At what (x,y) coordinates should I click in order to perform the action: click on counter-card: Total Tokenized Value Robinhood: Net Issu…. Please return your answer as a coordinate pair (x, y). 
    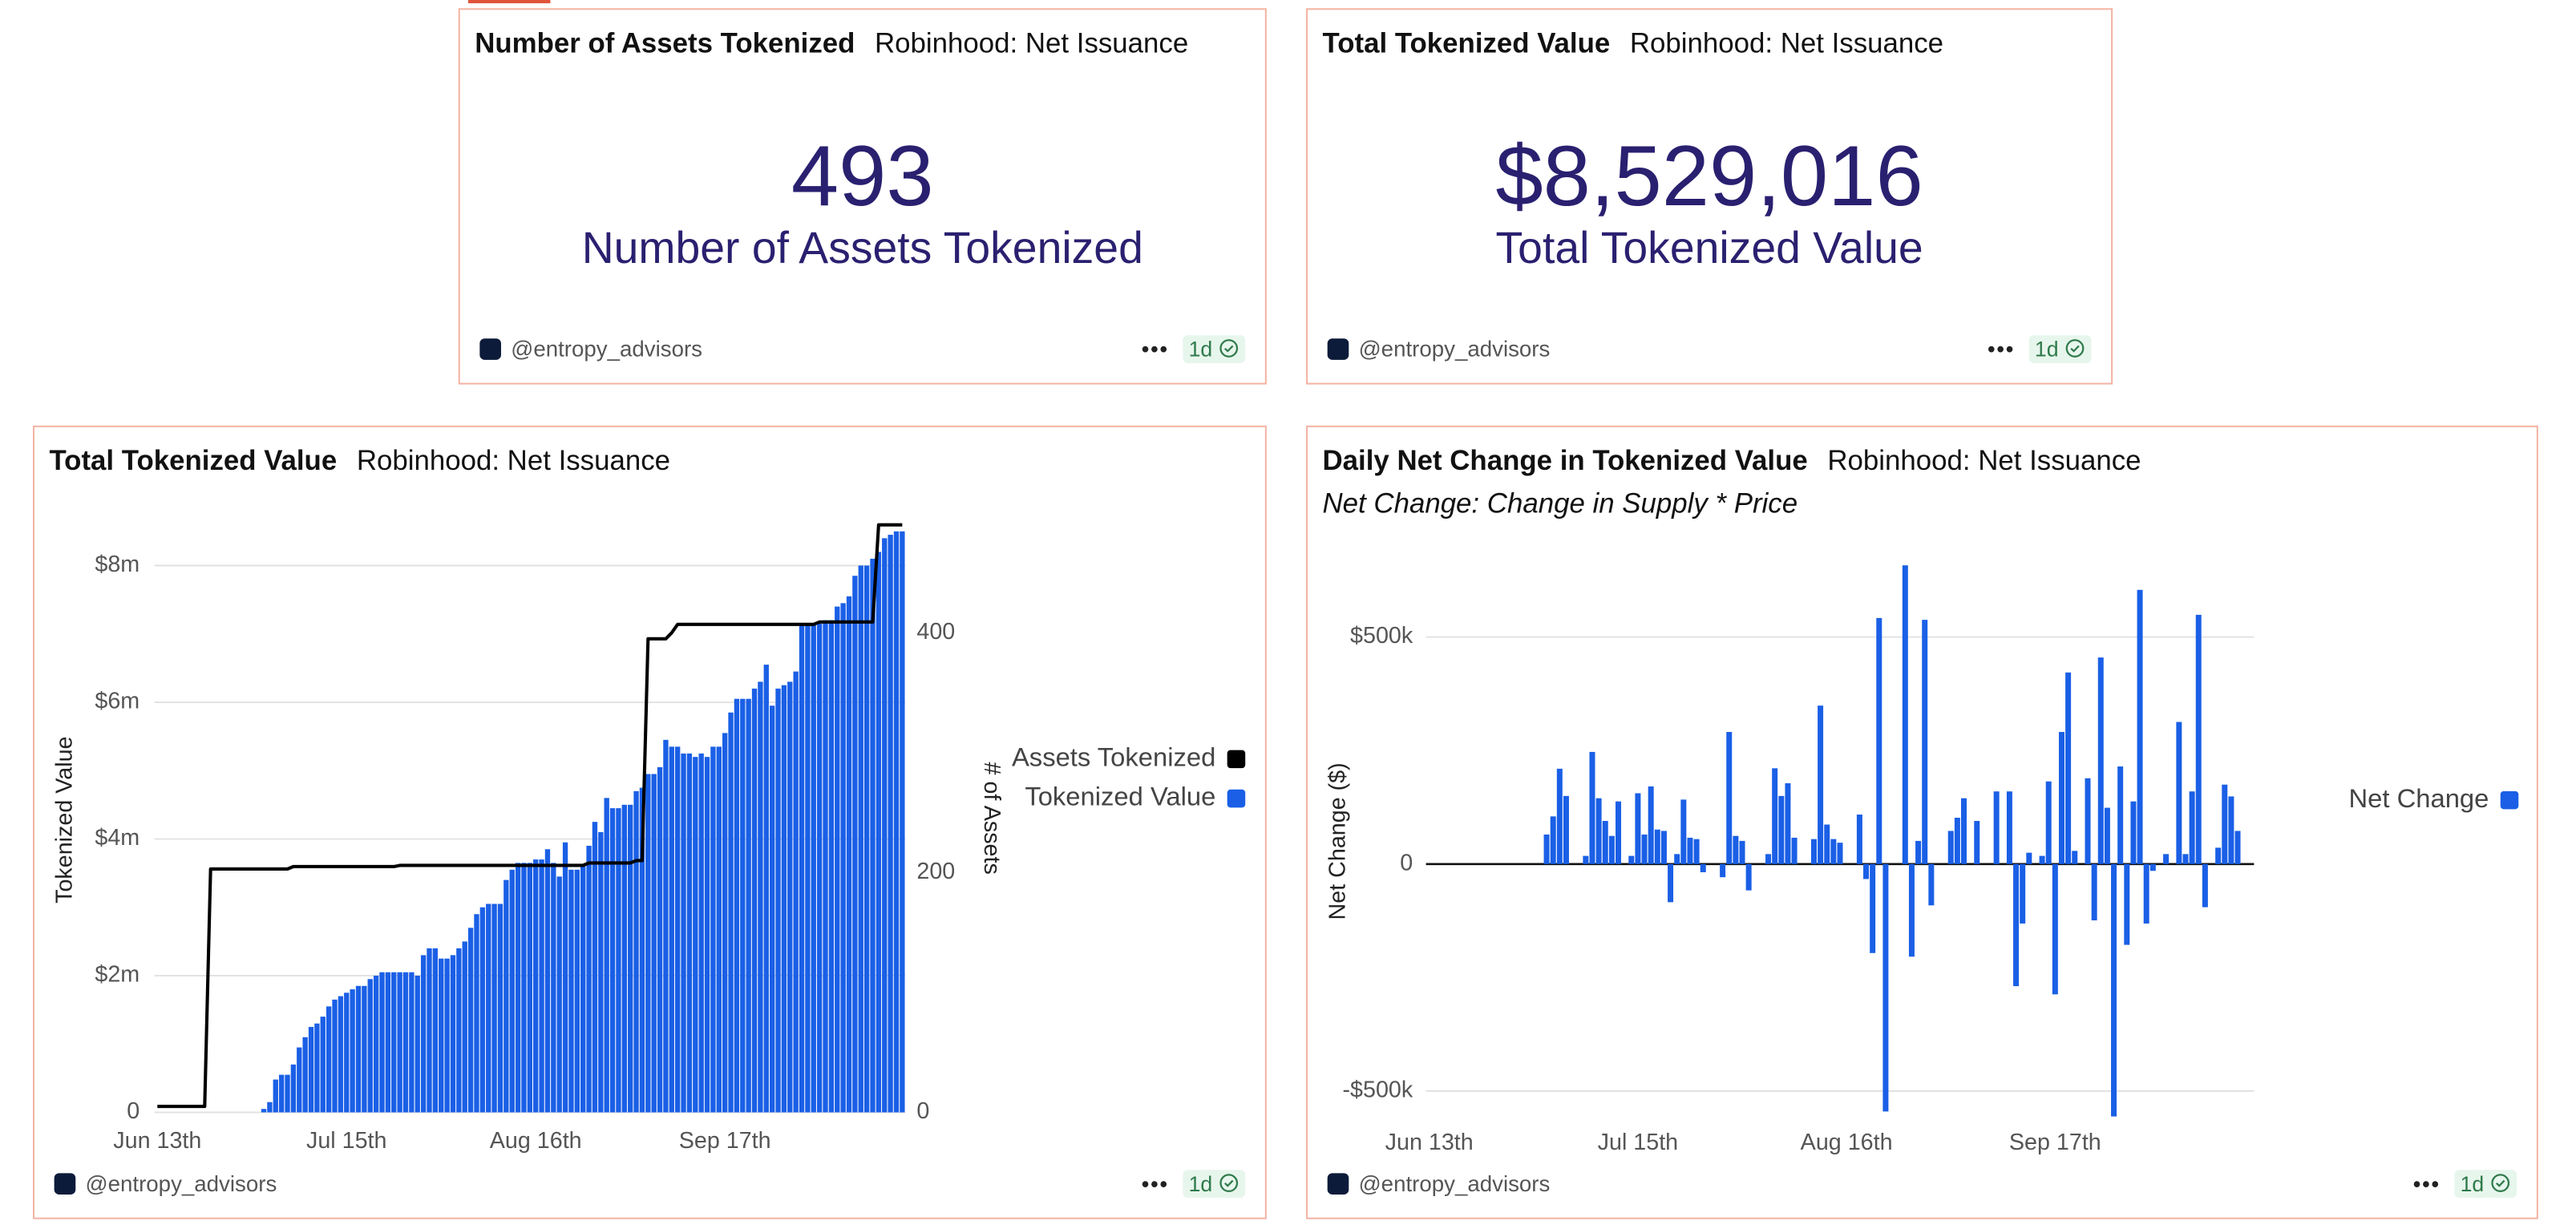
    Looking at the image, I should click on (1709, 196).